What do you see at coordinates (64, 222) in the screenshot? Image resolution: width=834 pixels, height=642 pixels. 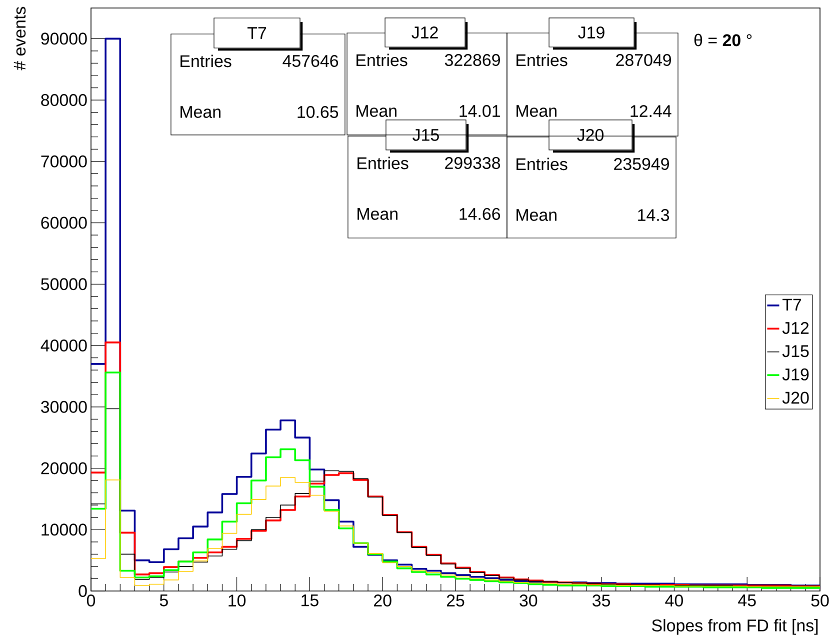 I see `y-tick-label: 60000` at bounding box center [64, 222].